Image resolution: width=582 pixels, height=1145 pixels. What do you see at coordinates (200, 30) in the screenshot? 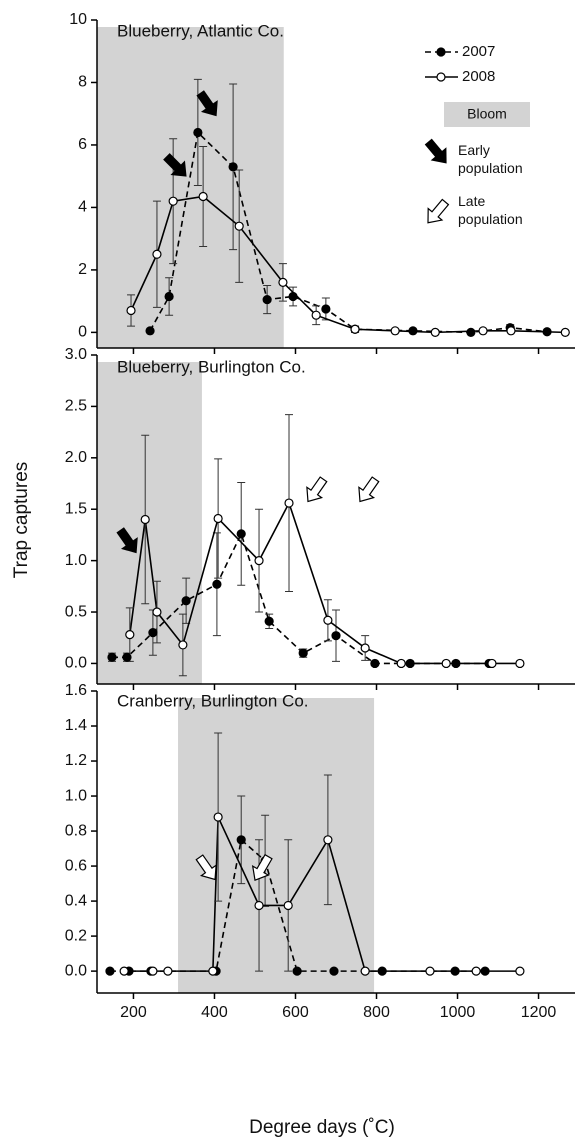
I see `panel-title: Blueberry, Atlantic Co.` at bounding box center [200, 30].